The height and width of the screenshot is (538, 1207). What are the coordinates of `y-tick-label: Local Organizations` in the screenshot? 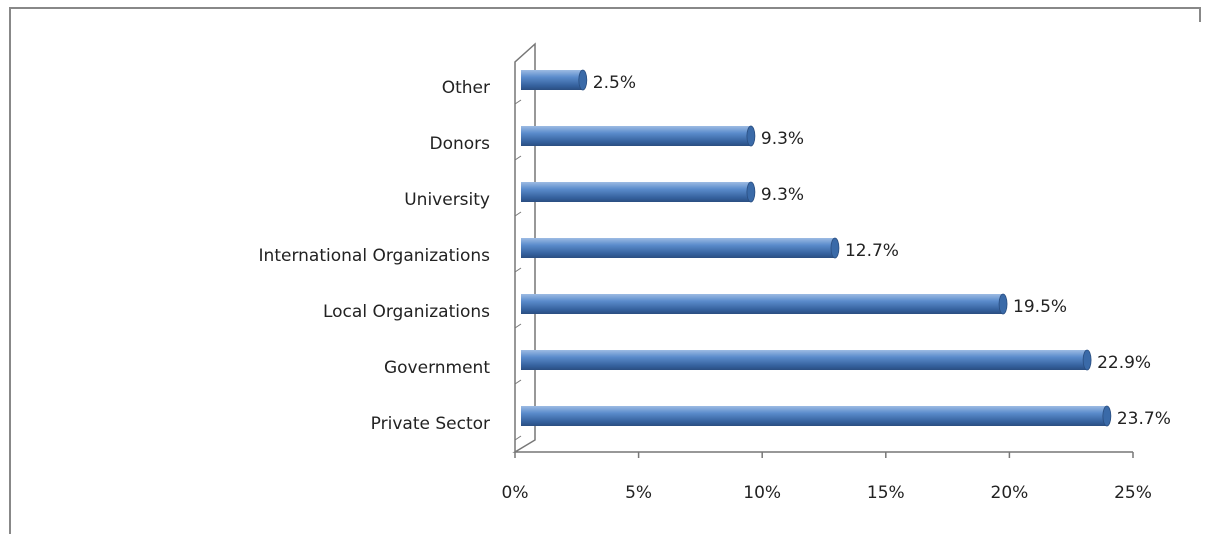 It's located at (406, 312).